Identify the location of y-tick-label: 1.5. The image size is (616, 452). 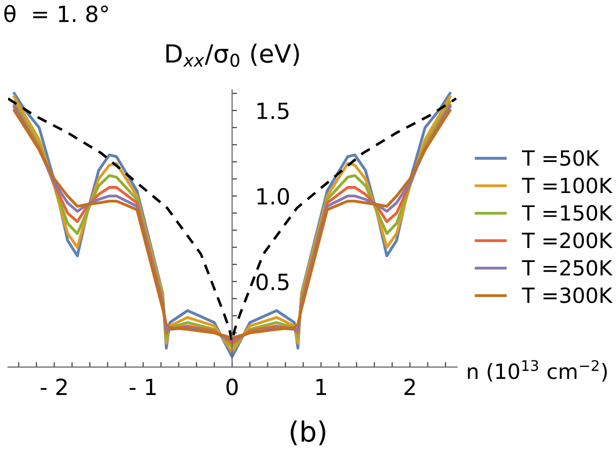
(273, 111).